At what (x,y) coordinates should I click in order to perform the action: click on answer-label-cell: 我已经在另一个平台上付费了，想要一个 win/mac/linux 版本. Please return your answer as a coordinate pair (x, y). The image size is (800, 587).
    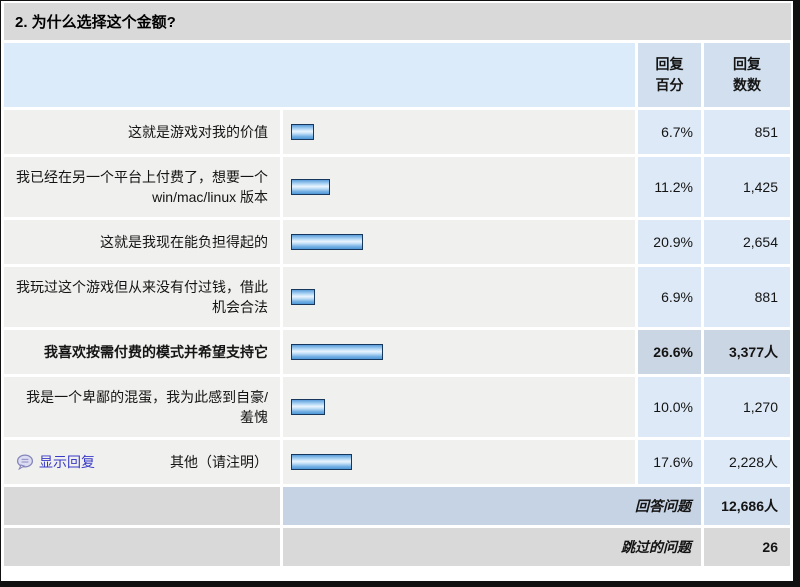
    Looking at the image, I should click on (142, 187).